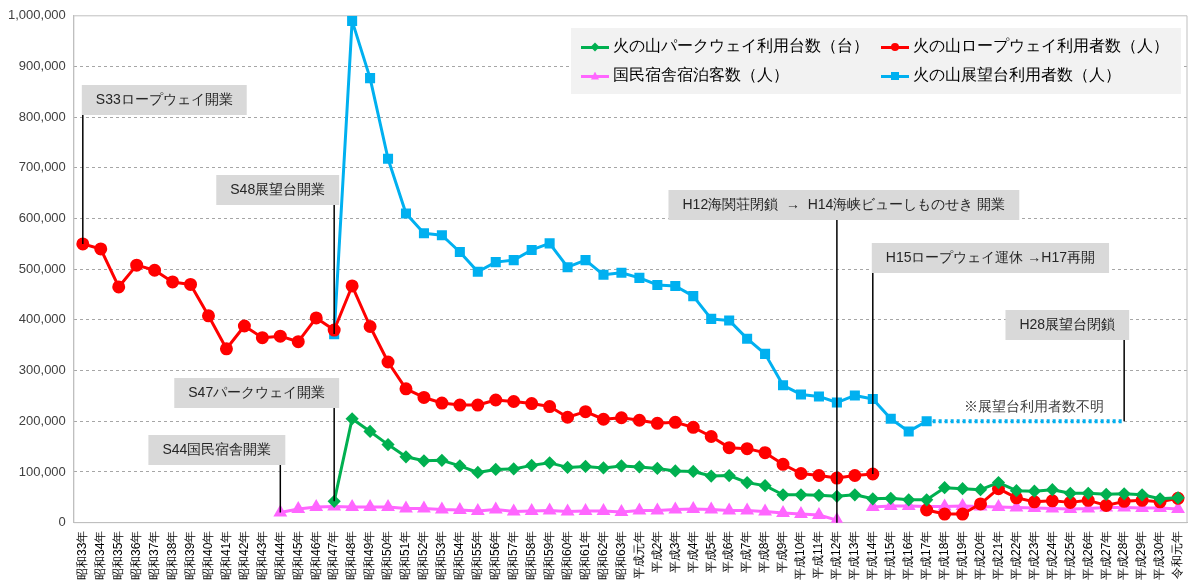  I want to click on x-tick-label: 昭和57年, so click(513, 555).